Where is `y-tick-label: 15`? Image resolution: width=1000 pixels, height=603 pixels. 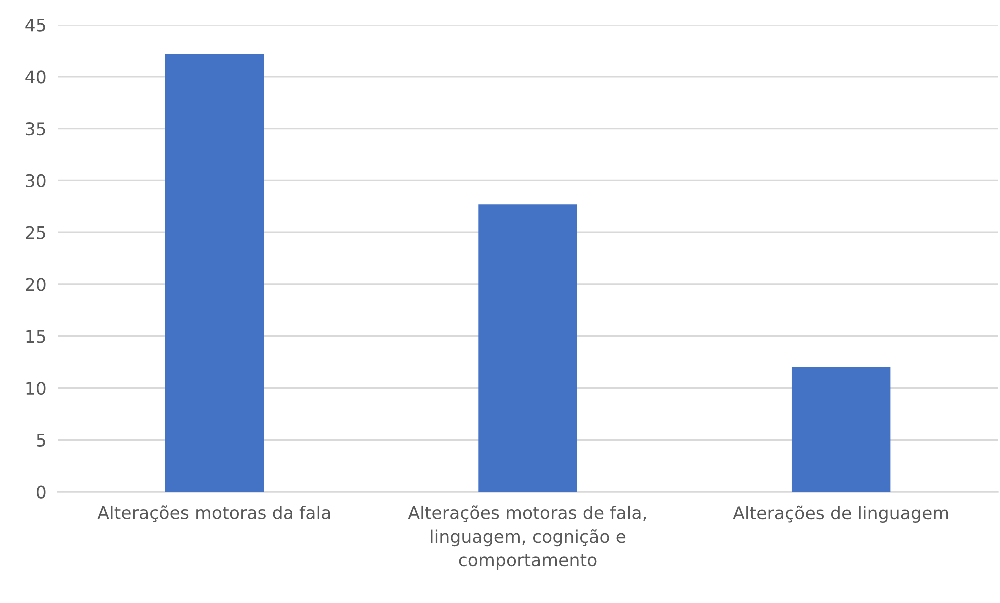 y-tick-label: 15 is located at coordinates (36, 337).